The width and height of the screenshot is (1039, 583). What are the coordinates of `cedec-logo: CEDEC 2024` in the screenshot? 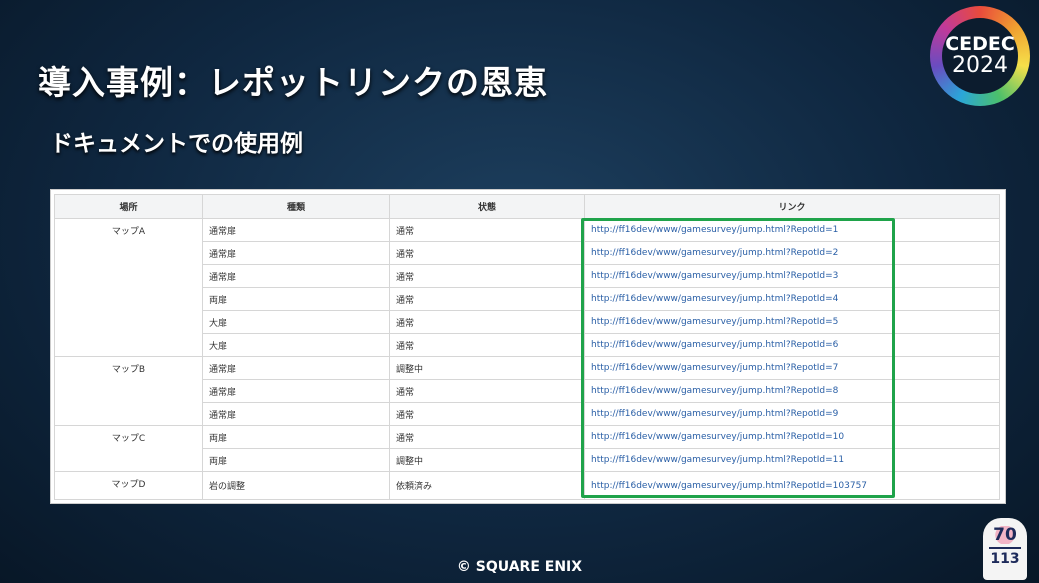 It's located at (980, 56).